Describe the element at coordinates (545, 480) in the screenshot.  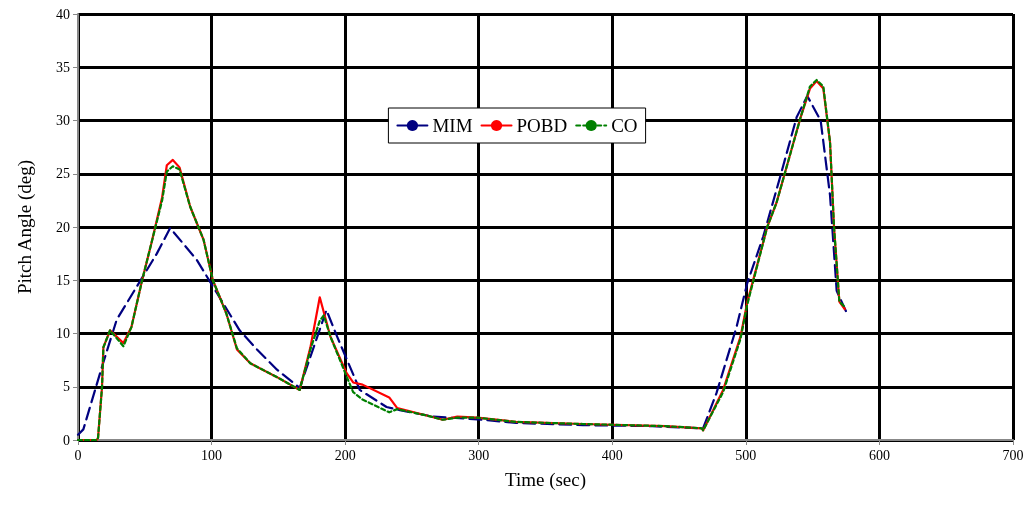
I see `x-axis-title: Time (sec)` at that location.